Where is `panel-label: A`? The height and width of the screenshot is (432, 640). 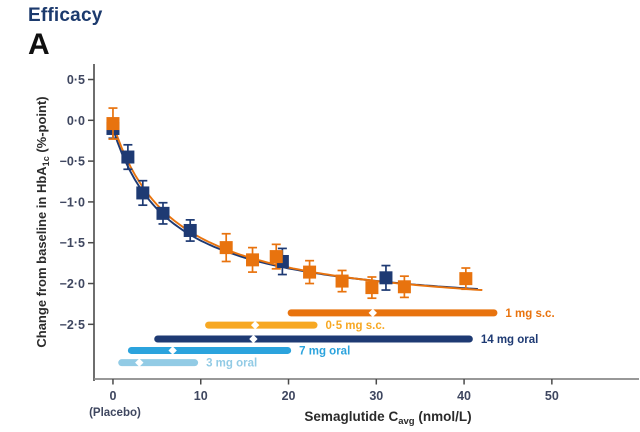 panel-label: A is located at coordinates (39, 44).